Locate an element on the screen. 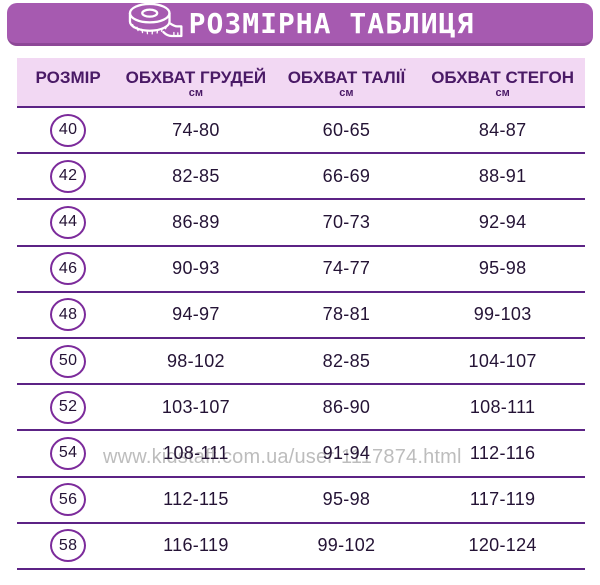  waist-value: 60-65 is located at coordinates (346, 129).